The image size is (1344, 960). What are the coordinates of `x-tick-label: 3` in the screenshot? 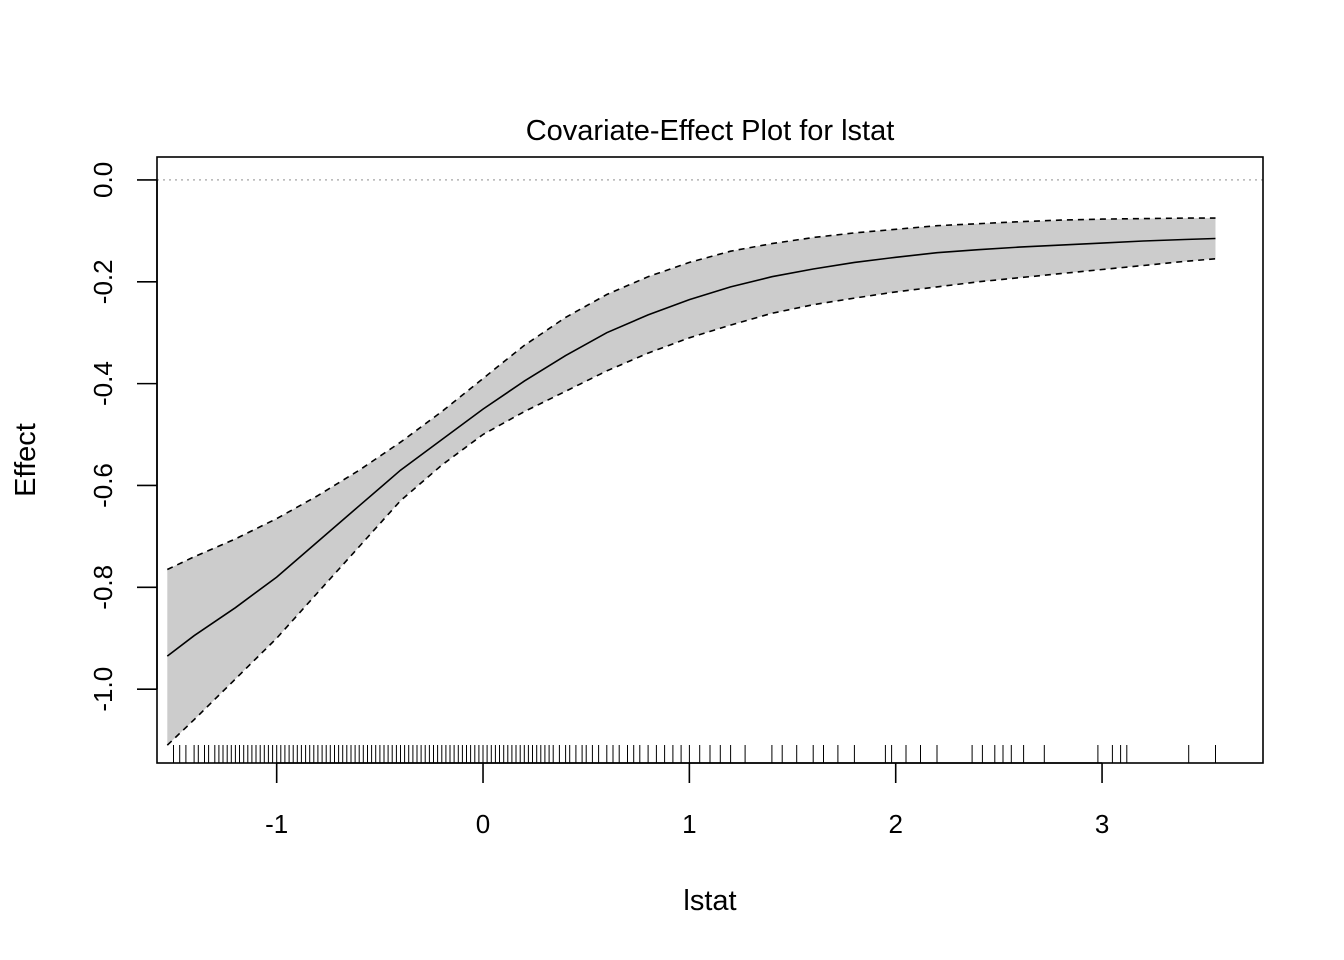 It's located at (1102, 824).